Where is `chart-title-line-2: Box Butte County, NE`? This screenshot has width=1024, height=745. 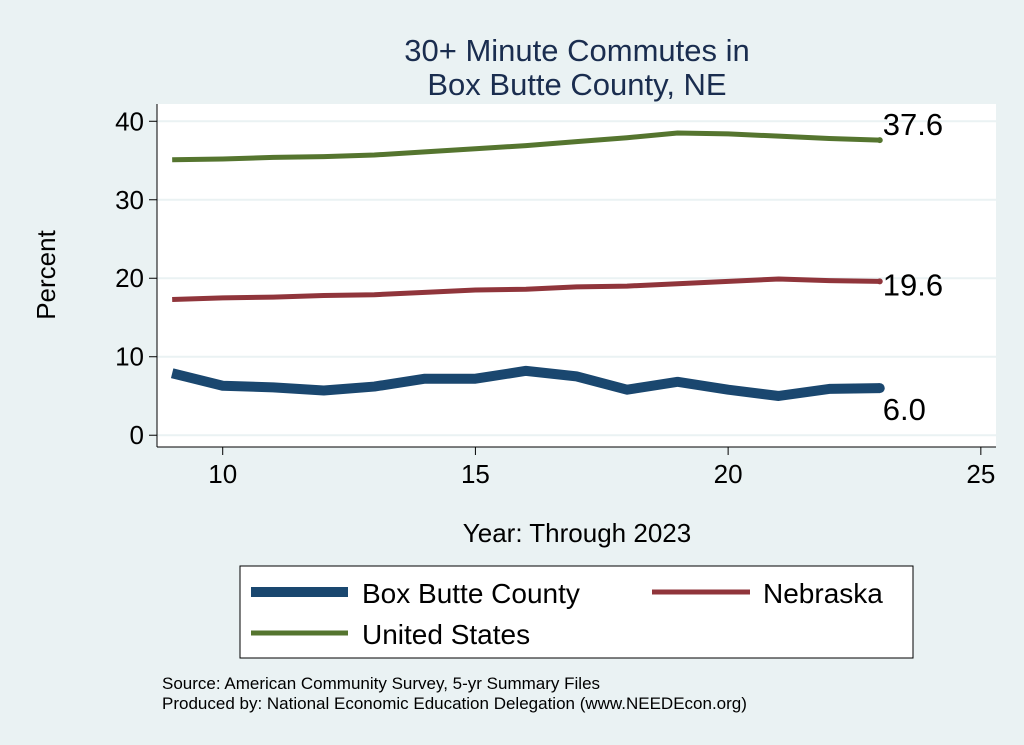
chart-title-line-2: Box Butte County, NE is located at coordinates (576, 84).